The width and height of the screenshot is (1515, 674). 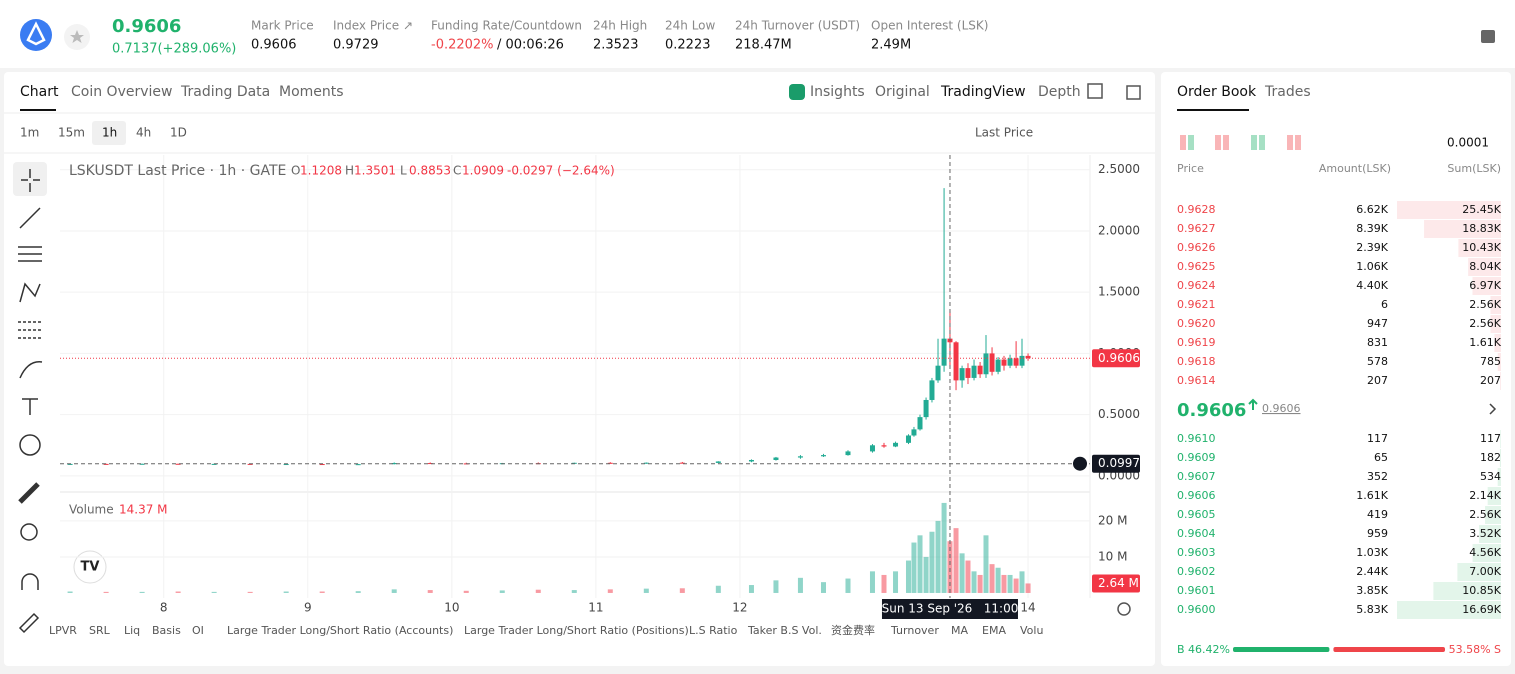 I want to click on ob-price: 0.9609, so click(x=1196, y=457).